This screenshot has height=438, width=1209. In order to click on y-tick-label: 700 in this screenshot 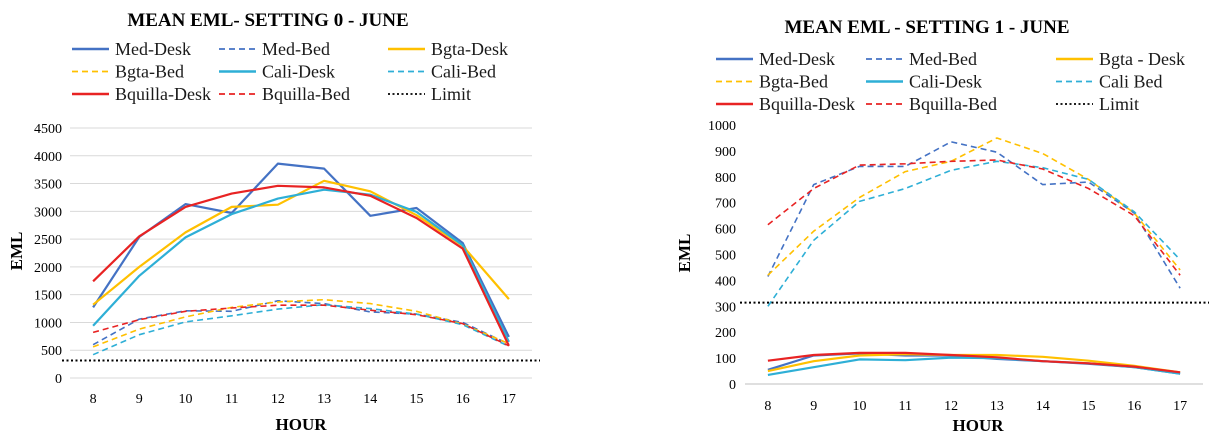, I will do `click(725, 204)`.